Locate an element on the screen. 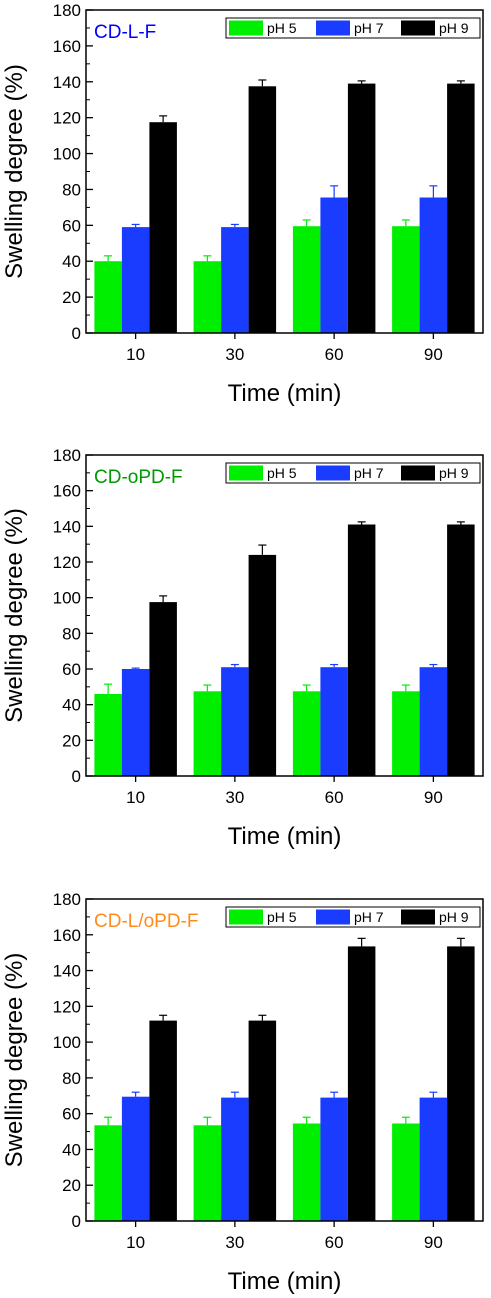 The height and width of the screenshot is (1298, 491). chart-title: CD-L/oPD-F is located at coordinates (146, 921).